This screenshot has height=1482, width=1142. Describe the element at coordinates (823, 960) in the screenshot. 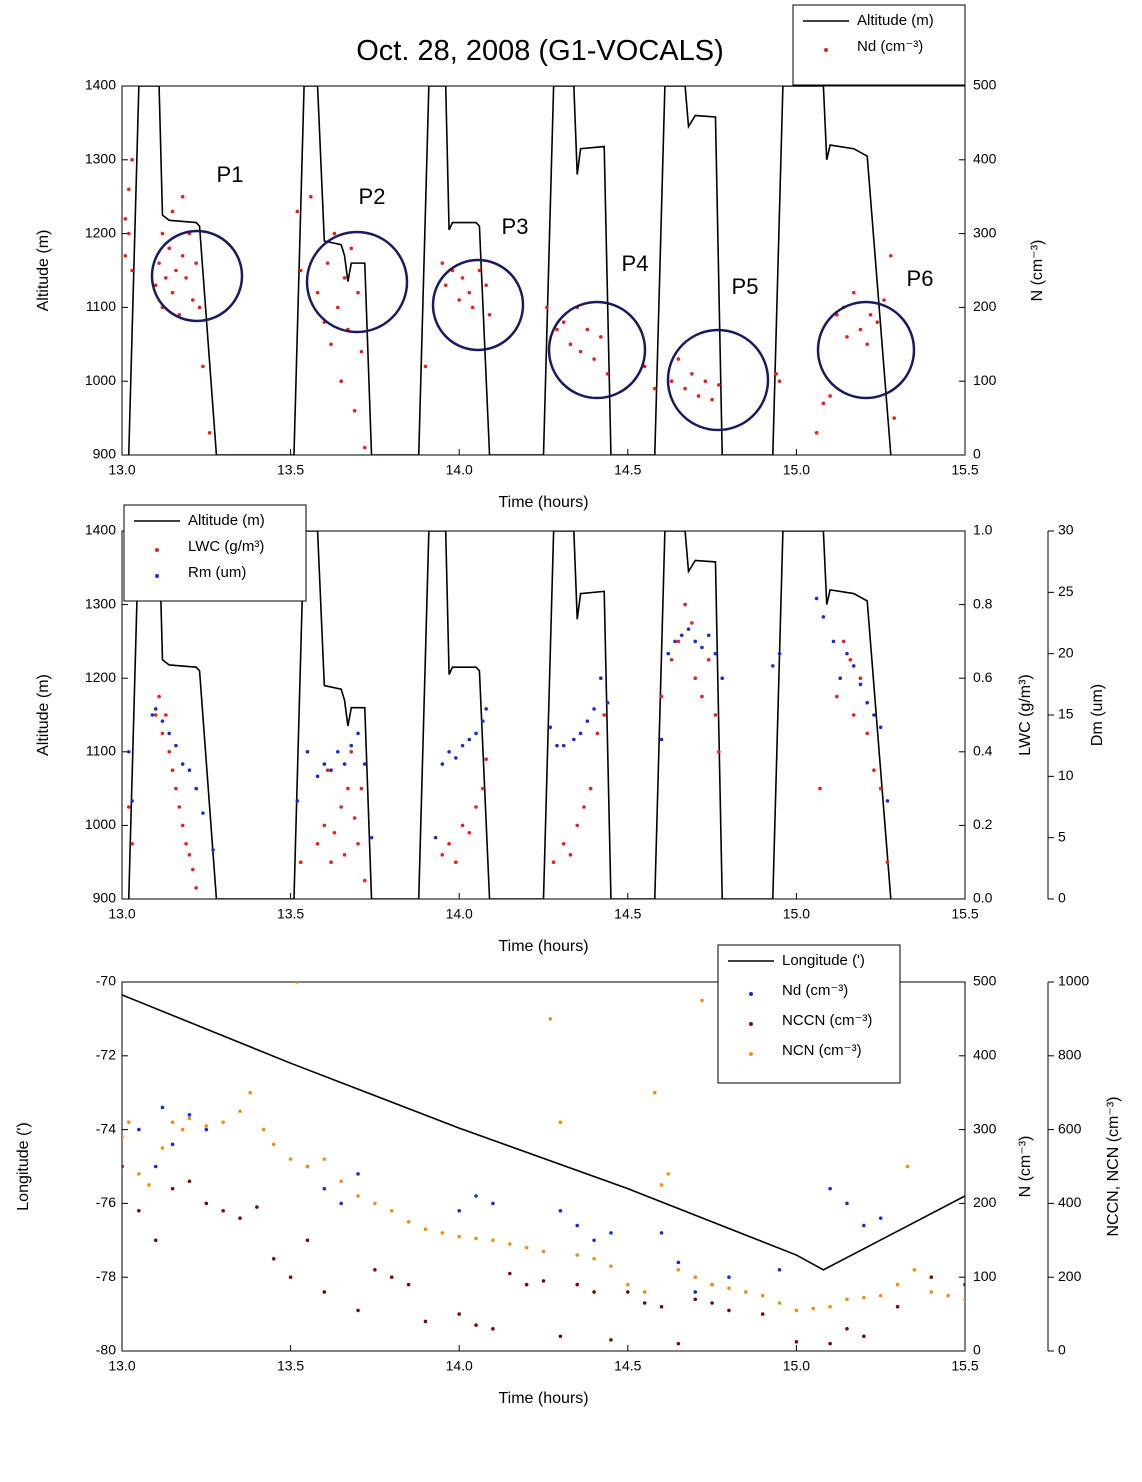

I see `legend-label: Longitude (')` at that location.